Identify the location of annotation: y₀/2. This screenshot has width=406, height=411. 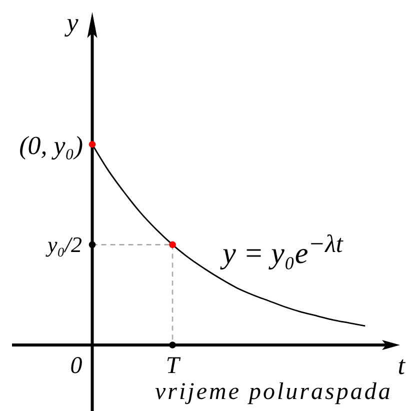
(64, 245).